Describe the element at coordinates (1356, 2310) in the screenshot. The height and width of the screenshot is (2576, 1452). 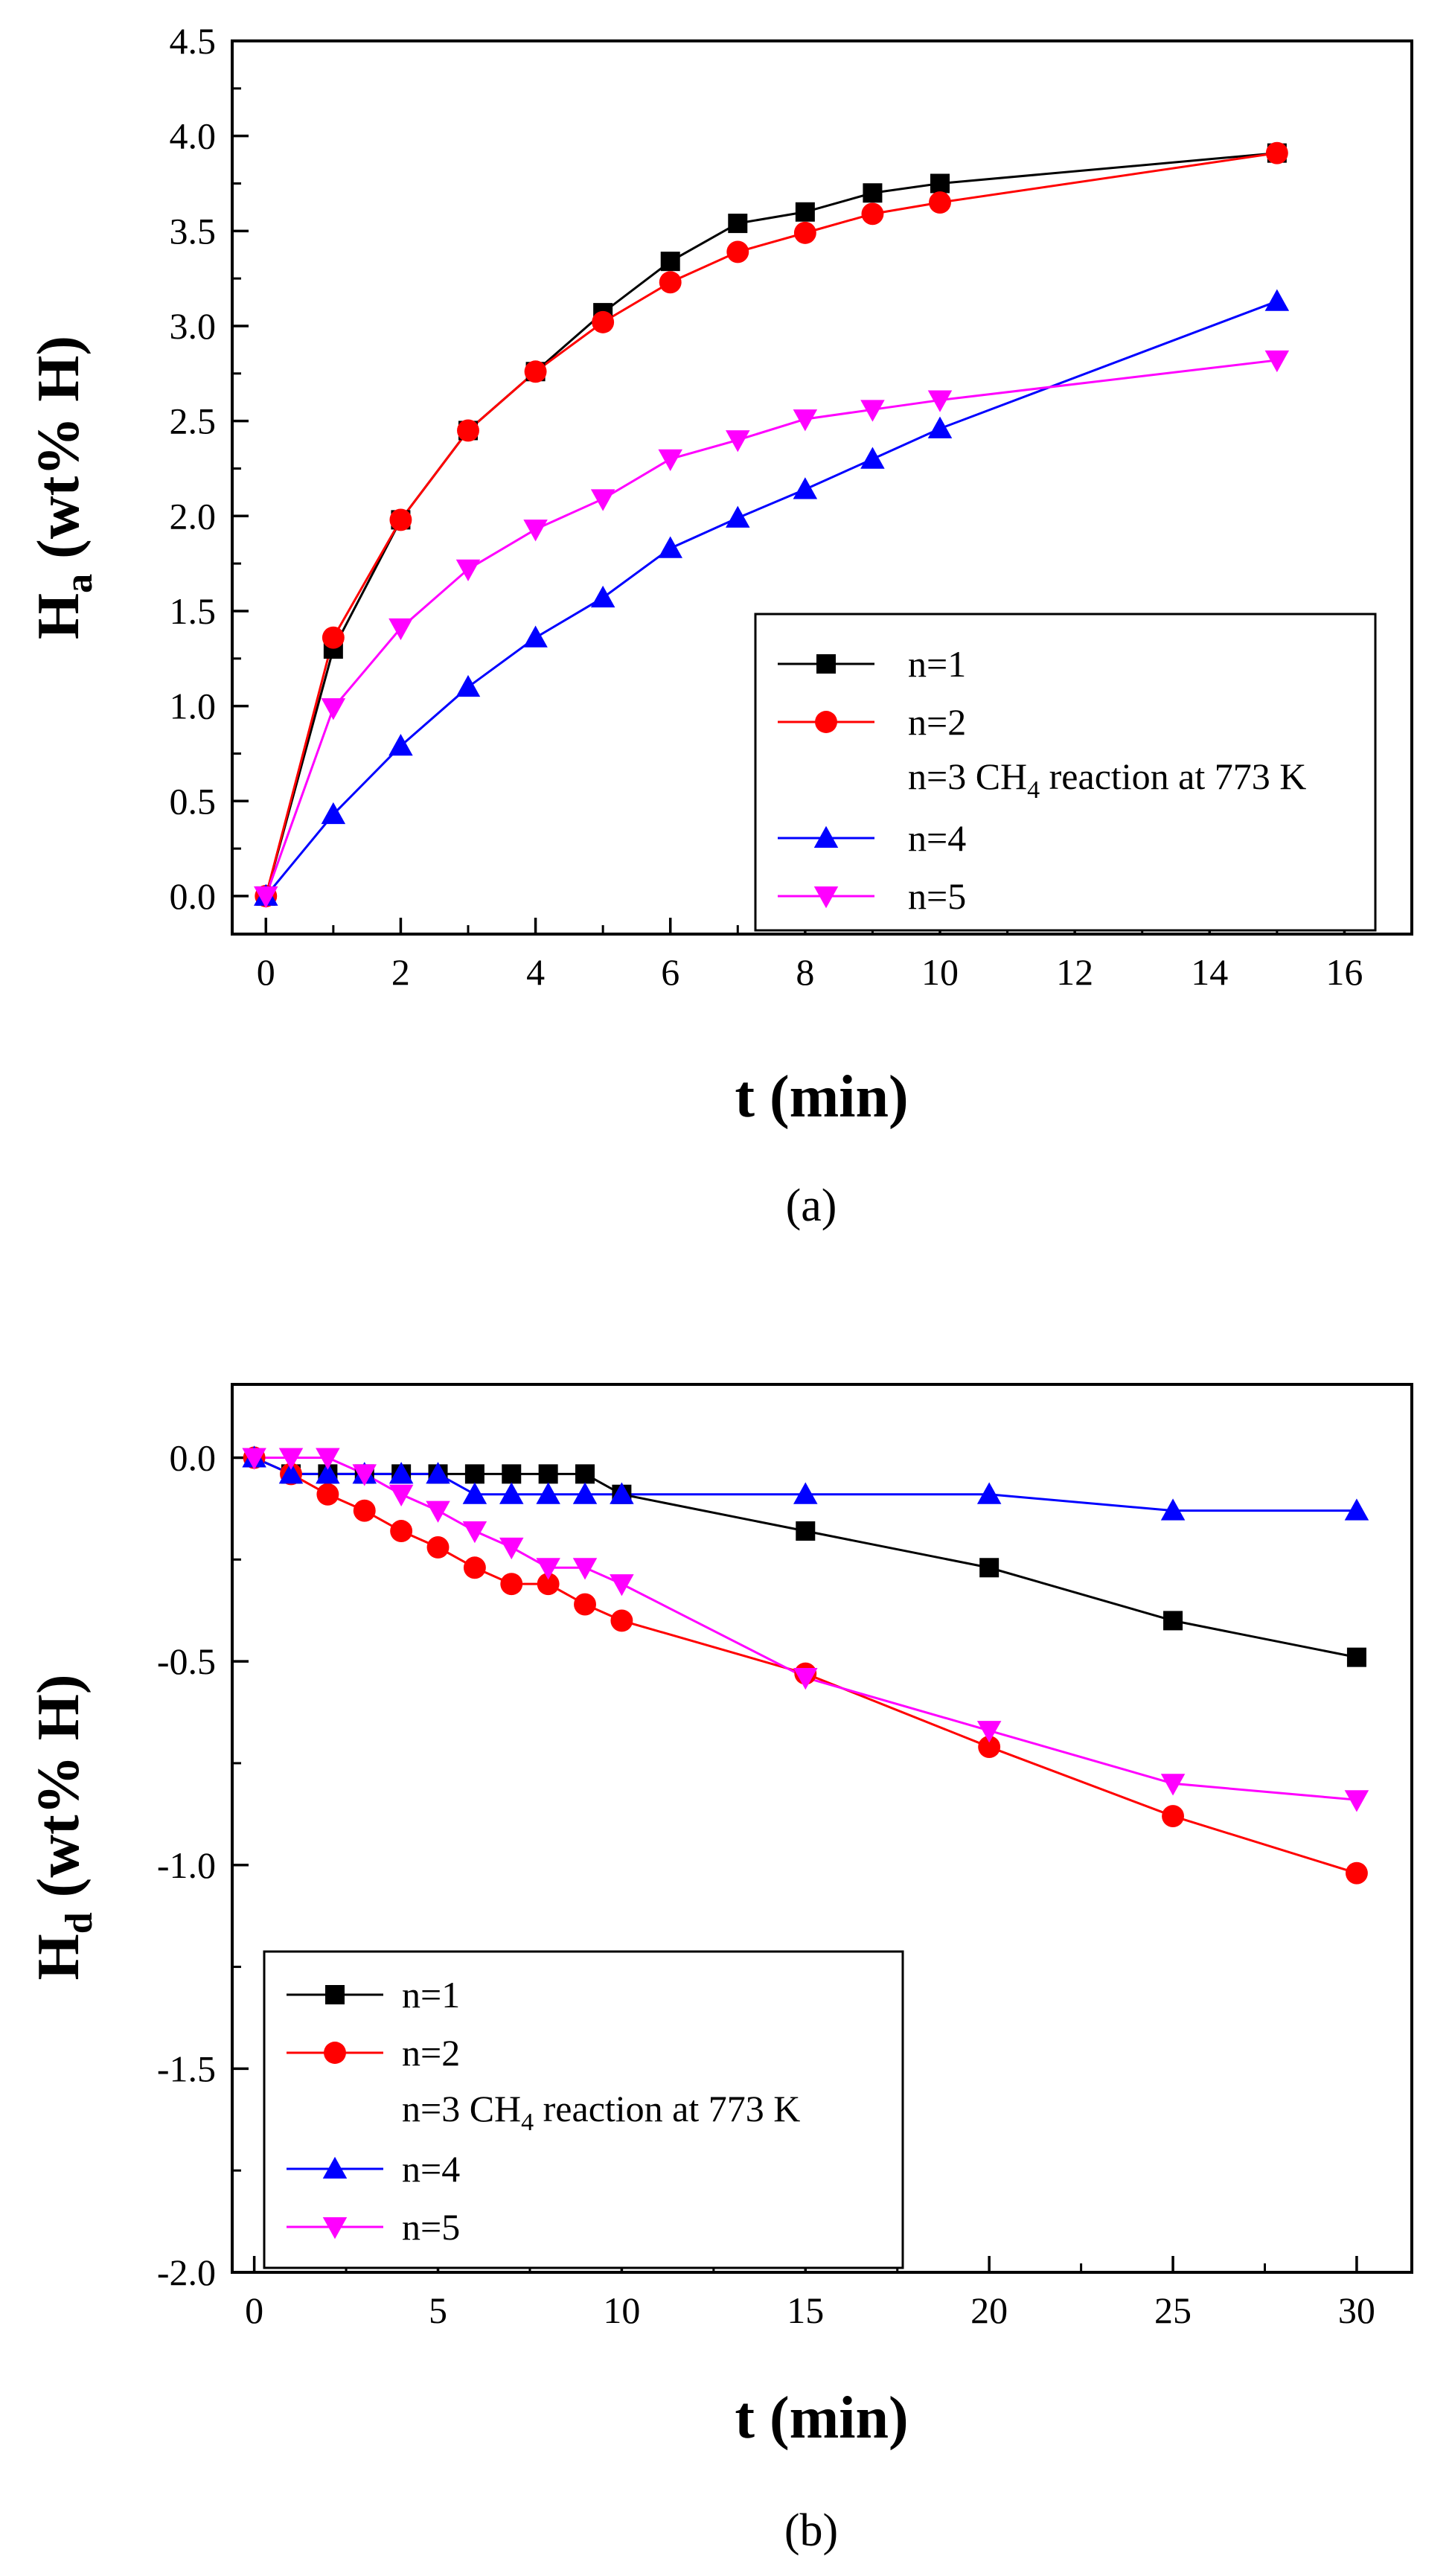
I see `chart-b-x-tick-label: 30` at that location.